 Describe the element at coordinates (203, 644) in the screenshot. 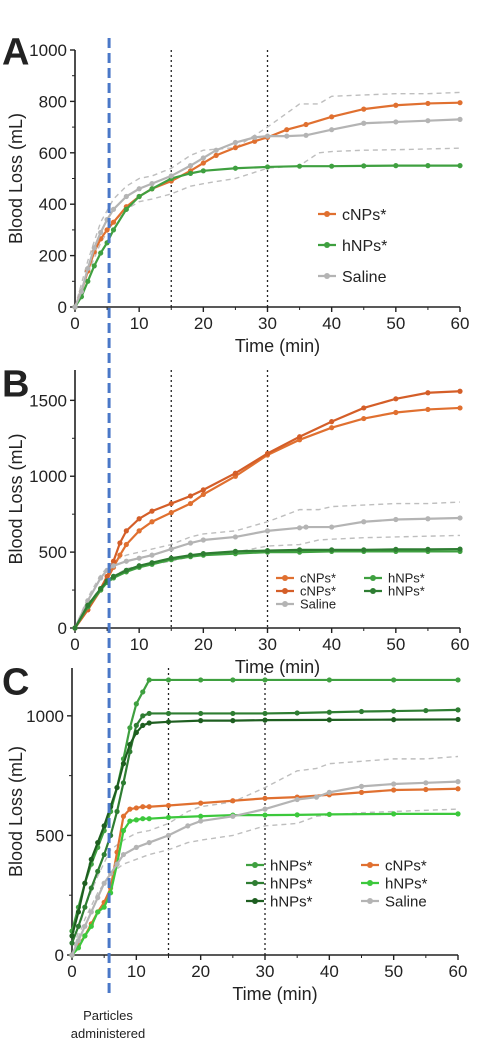

I see `x-tick-label: 20` at that location.